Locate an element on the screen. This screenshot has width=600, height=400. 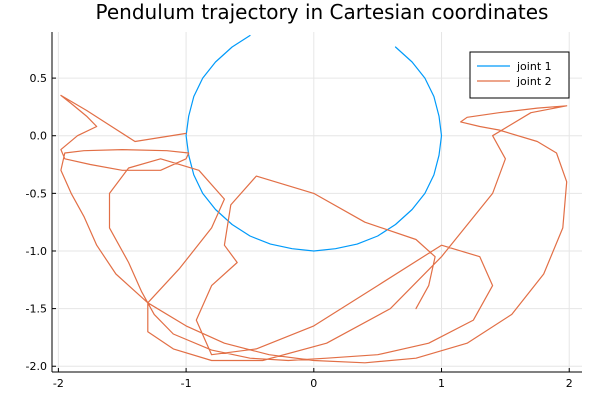
y-tick-label: 0.5 is located at coordinates (39, 78).